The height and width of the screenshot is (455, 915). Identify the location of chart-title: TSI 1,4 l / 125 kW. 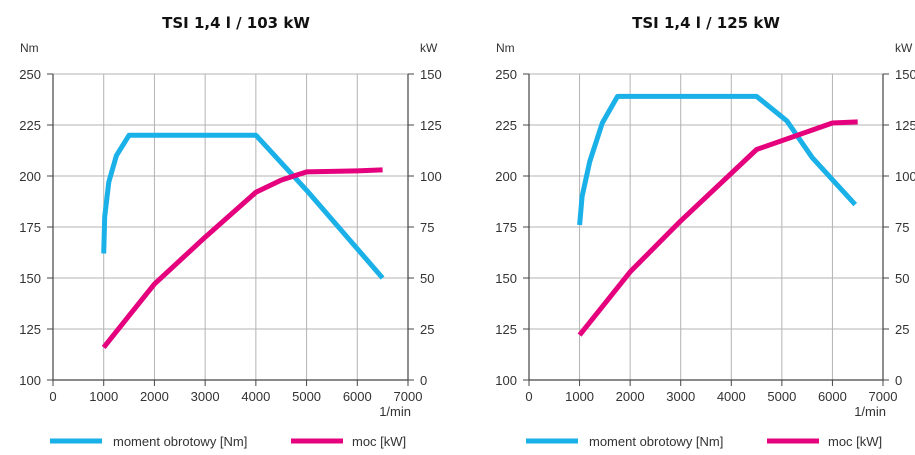
(706, 23).